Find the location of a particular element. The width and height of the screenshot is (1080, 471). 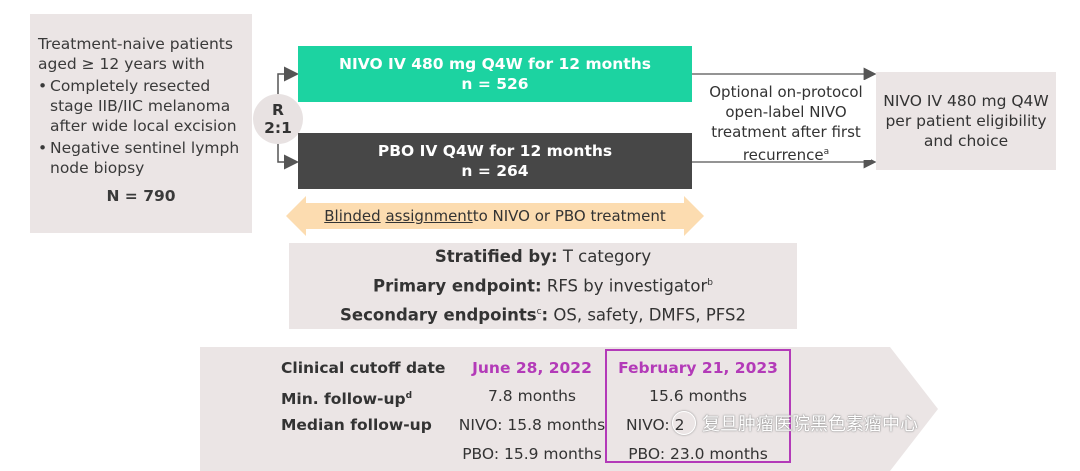

randomization-node: R 2:1 is located at coordinates (278, 119).